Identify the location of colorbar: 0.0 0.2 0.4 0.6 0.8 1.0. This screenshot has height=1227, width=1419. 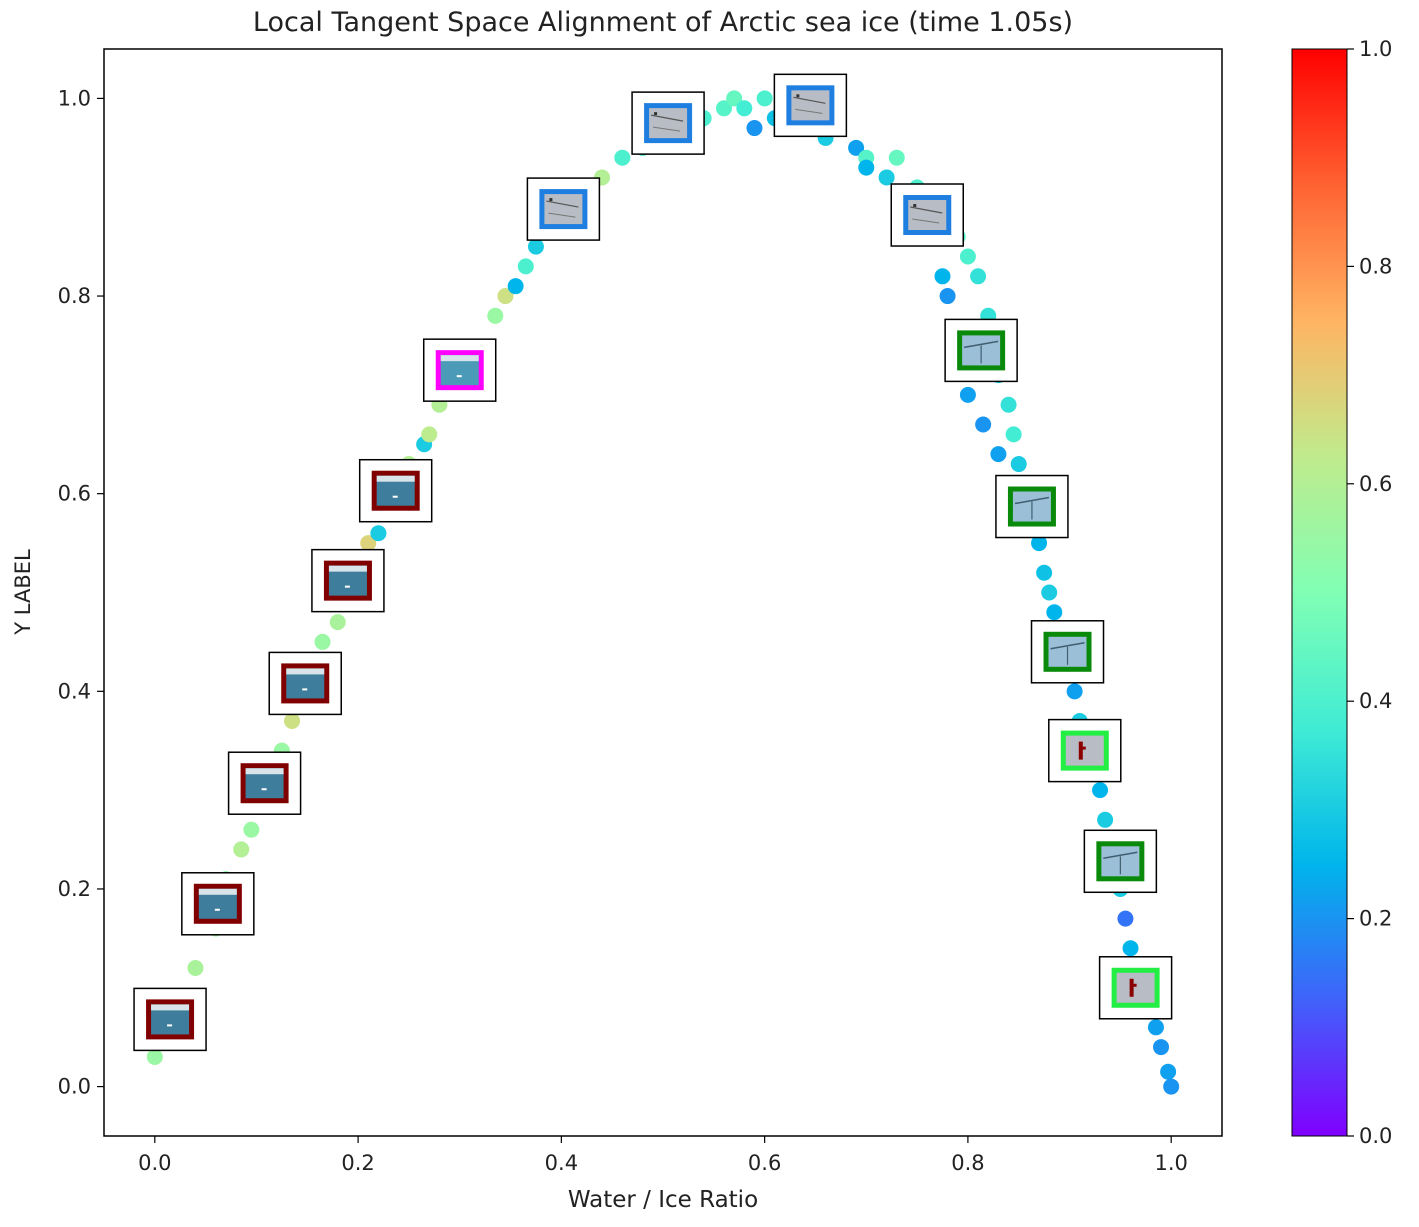
(1341, 592).